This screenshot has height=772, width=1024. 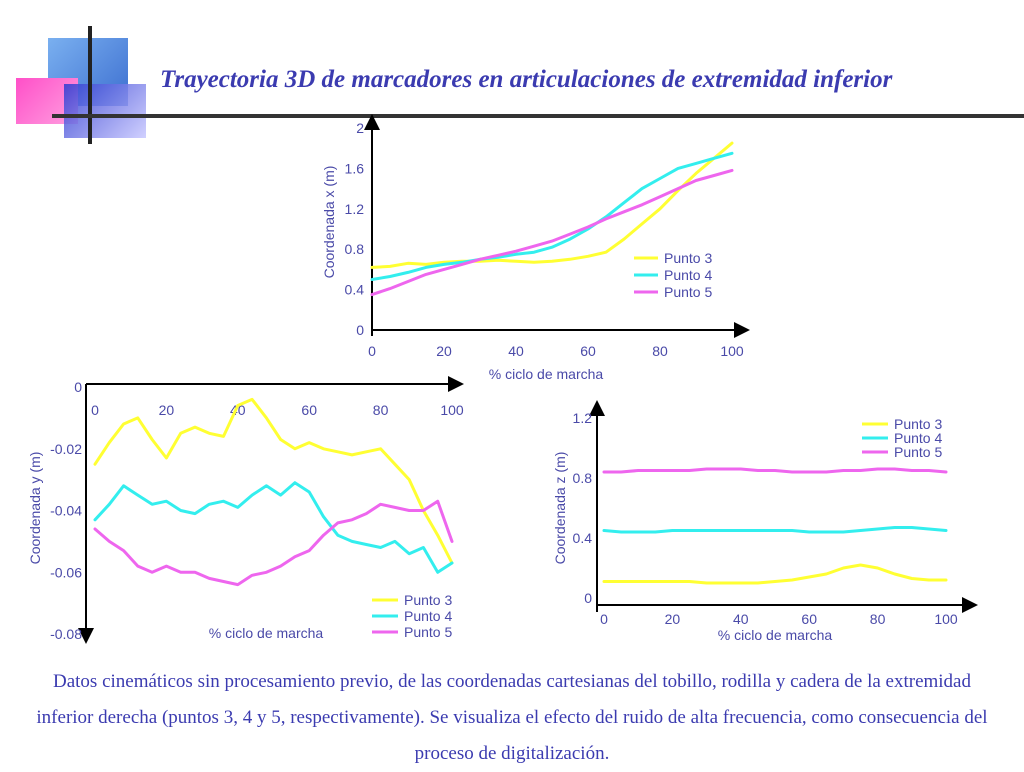 What do you see at coordinates (90, 85) in the screenshot?
I see `deco-vertical-line` at bounding box center [90, 85].